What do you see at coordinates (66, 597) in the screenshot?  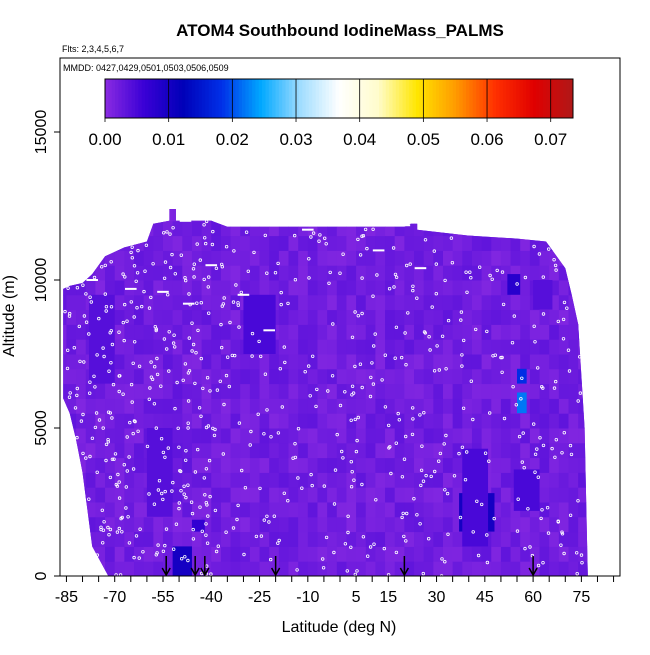 I see `x-tick-label: -85` at bounding box center [66, 597].